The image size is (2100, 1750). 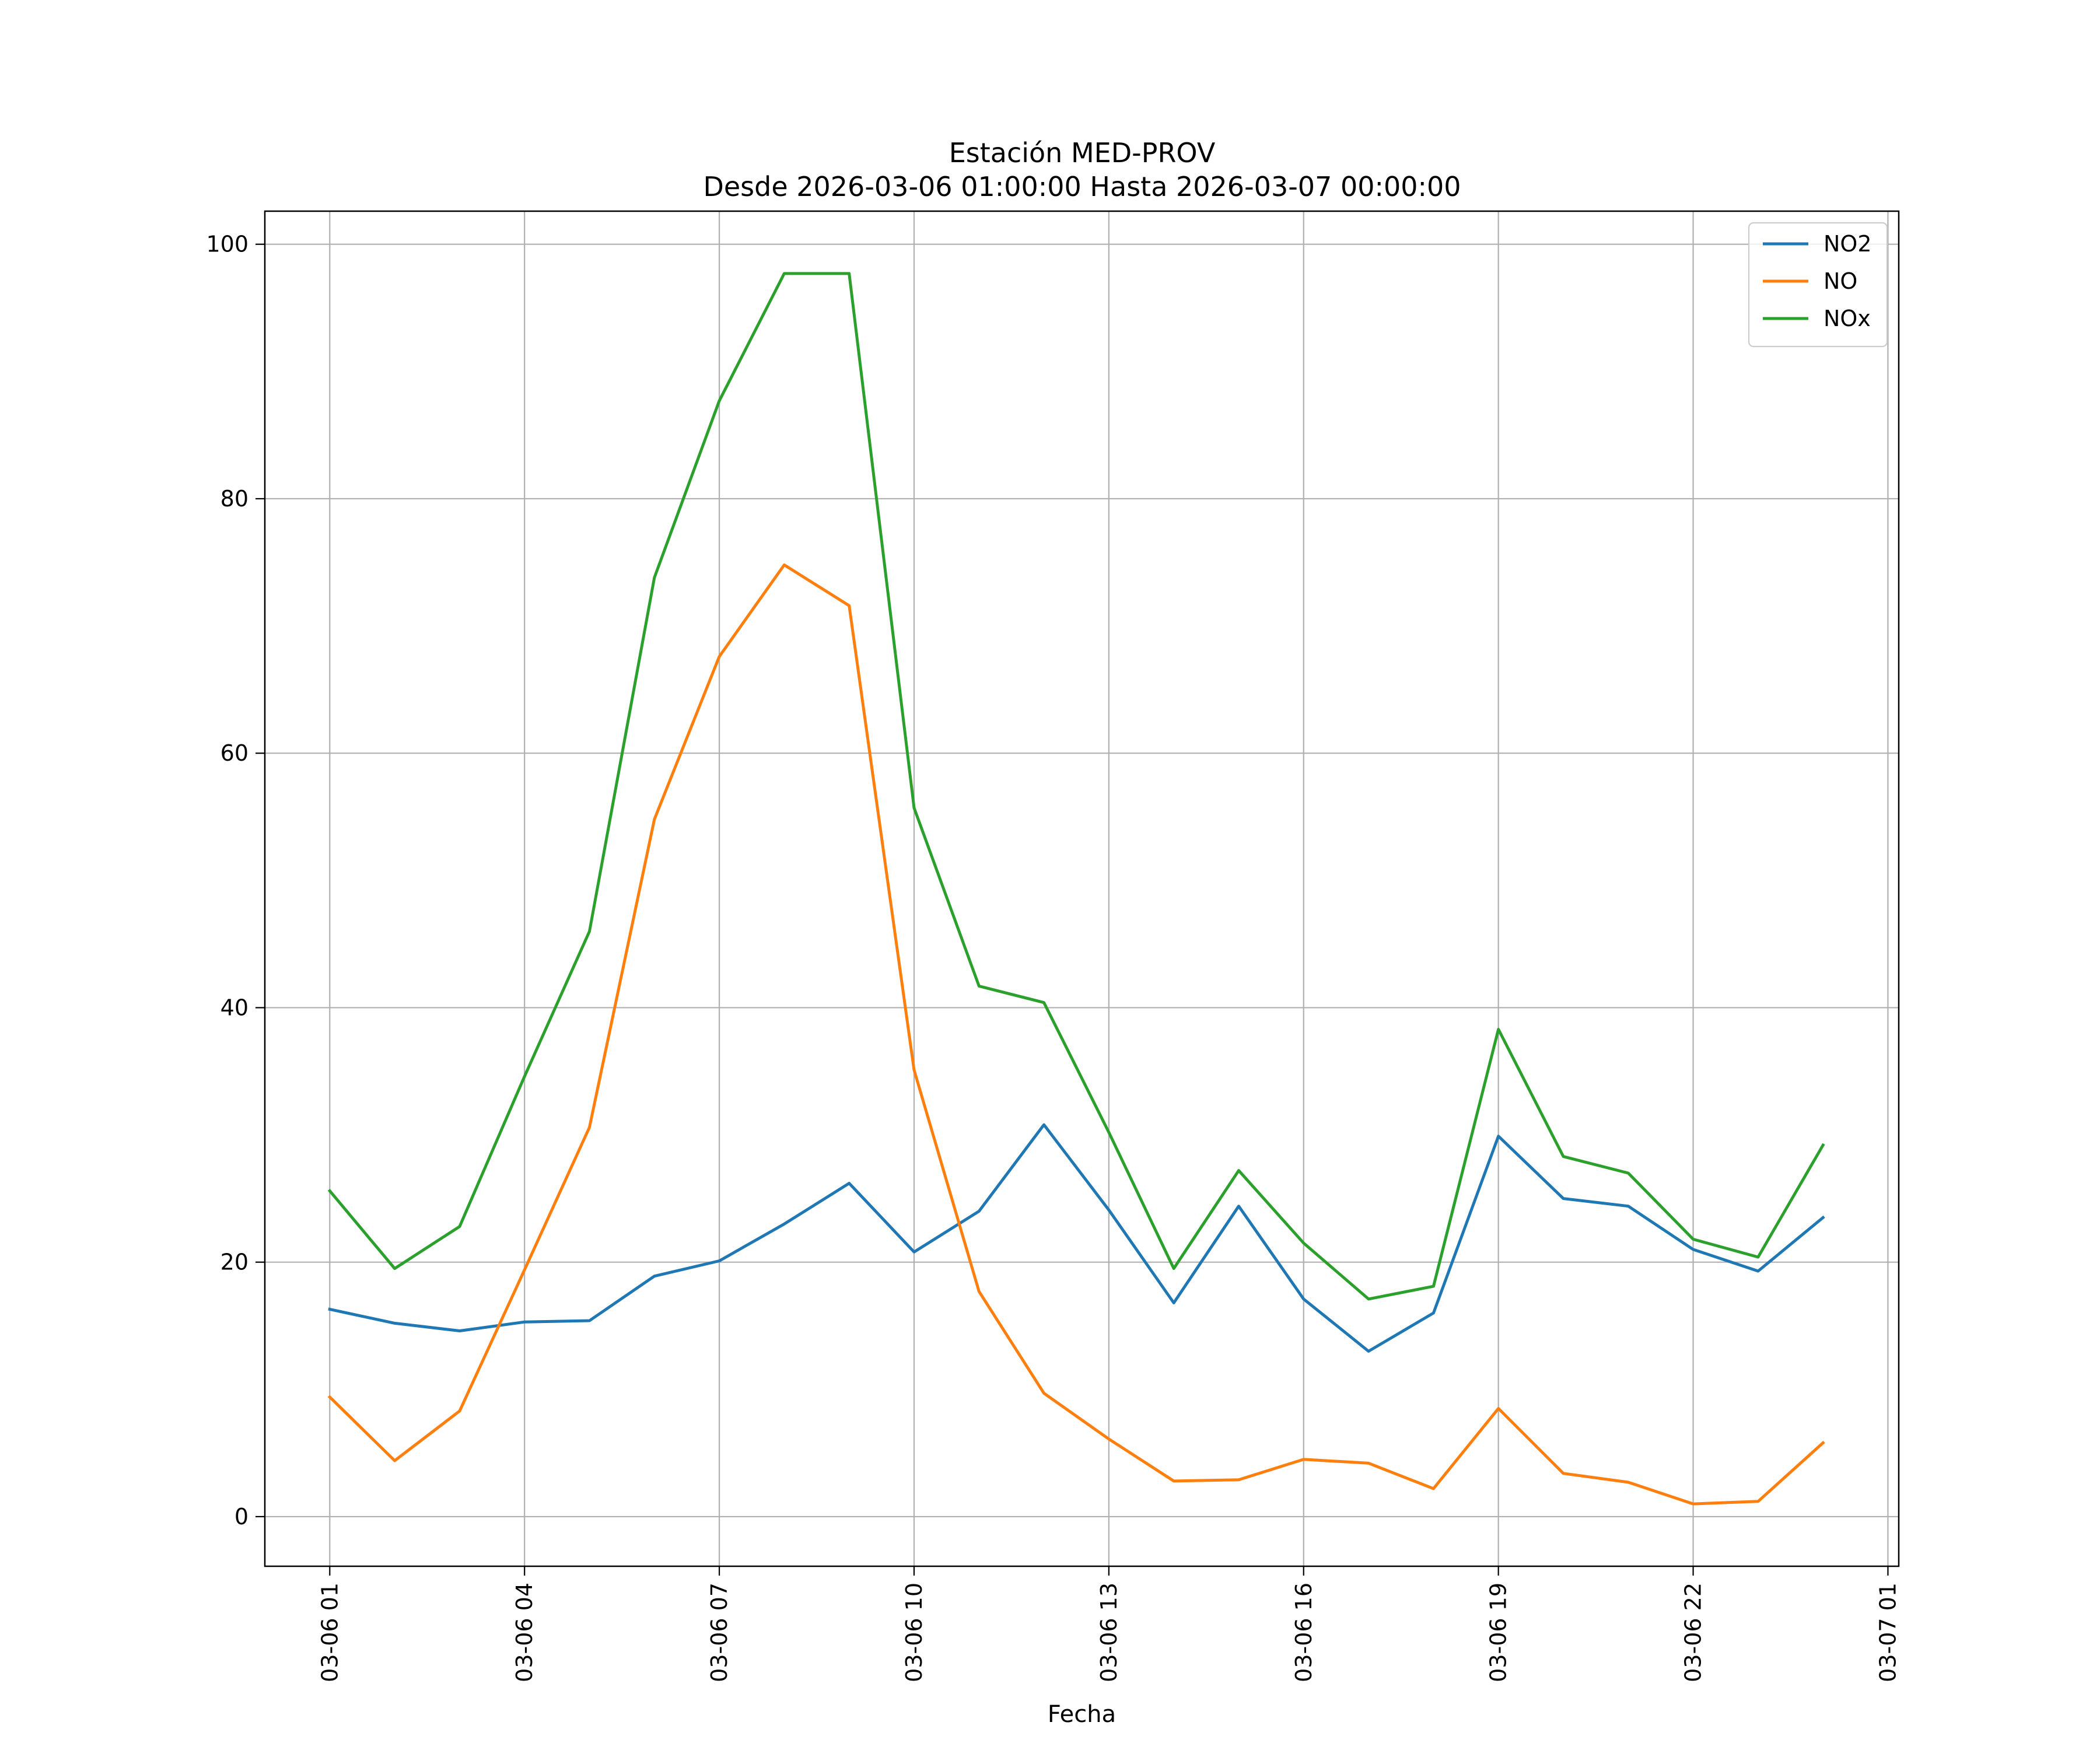 What do you see at coordinates (1304, 1632) in the screenshot?
I see `x-tick-label: 03-06 16` at bounding box center [1304, 1632].